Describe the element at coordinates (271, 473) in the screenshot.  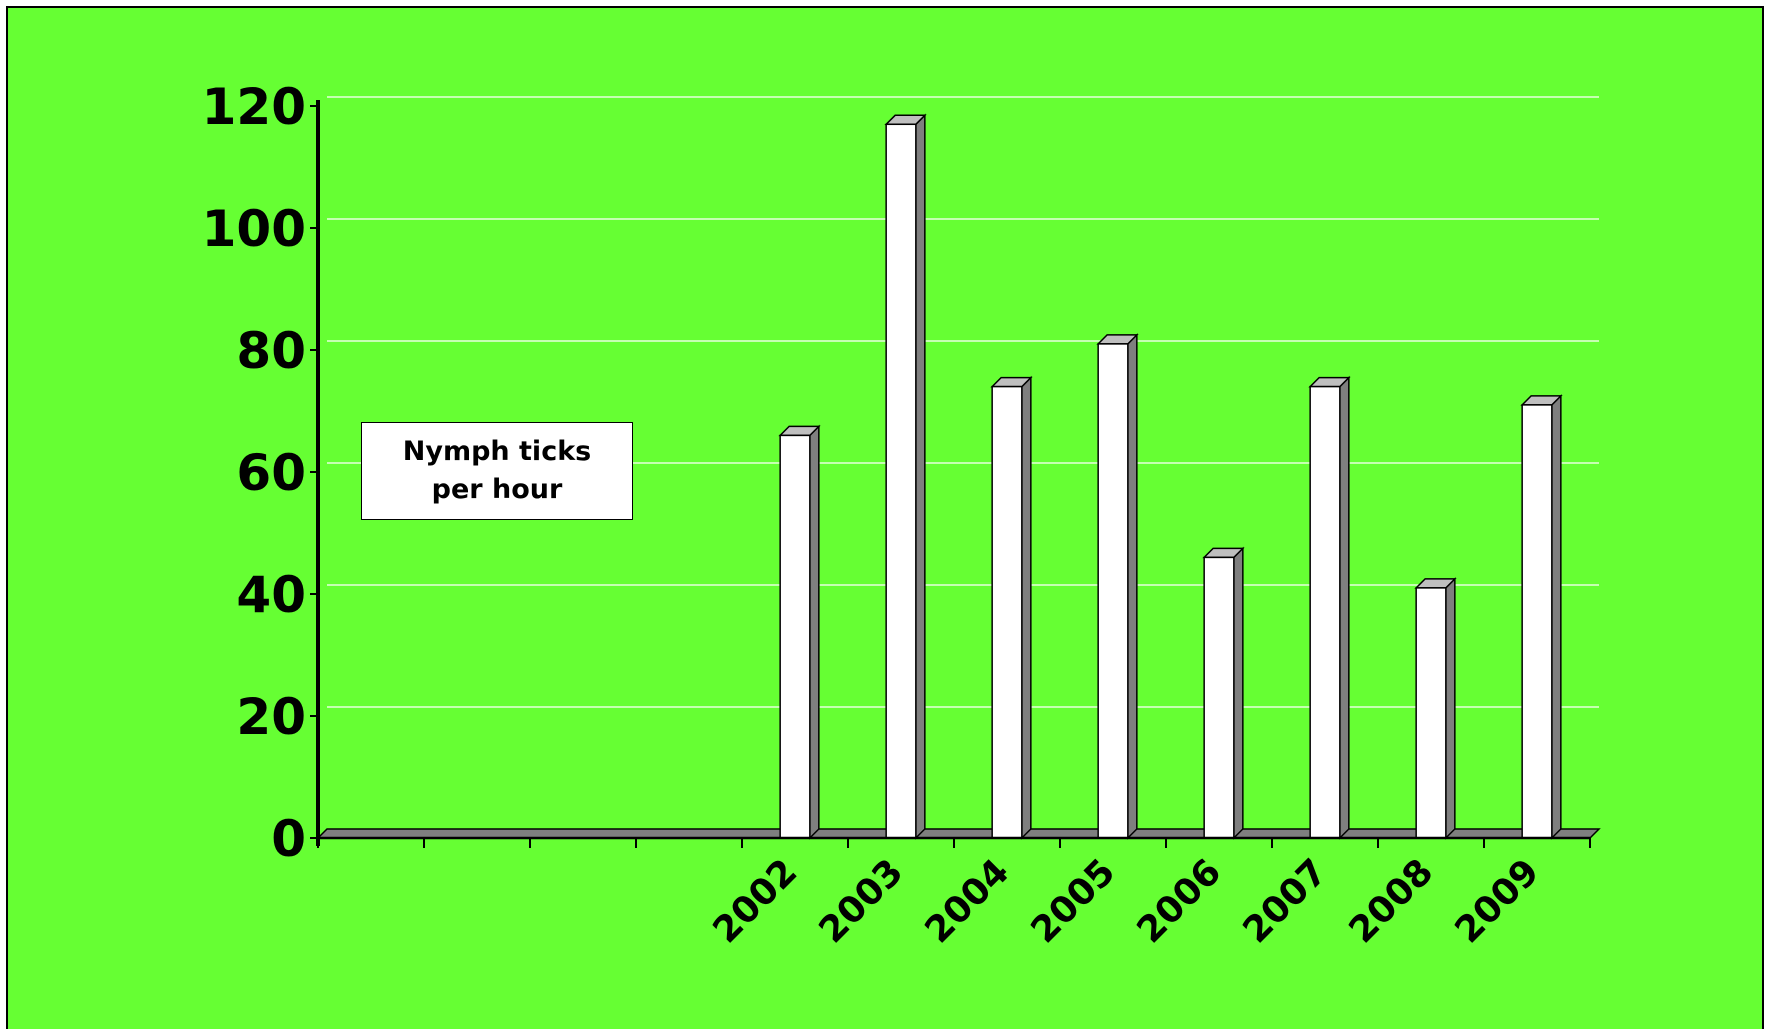
I see `y-tick-label-60: 60` at that location.